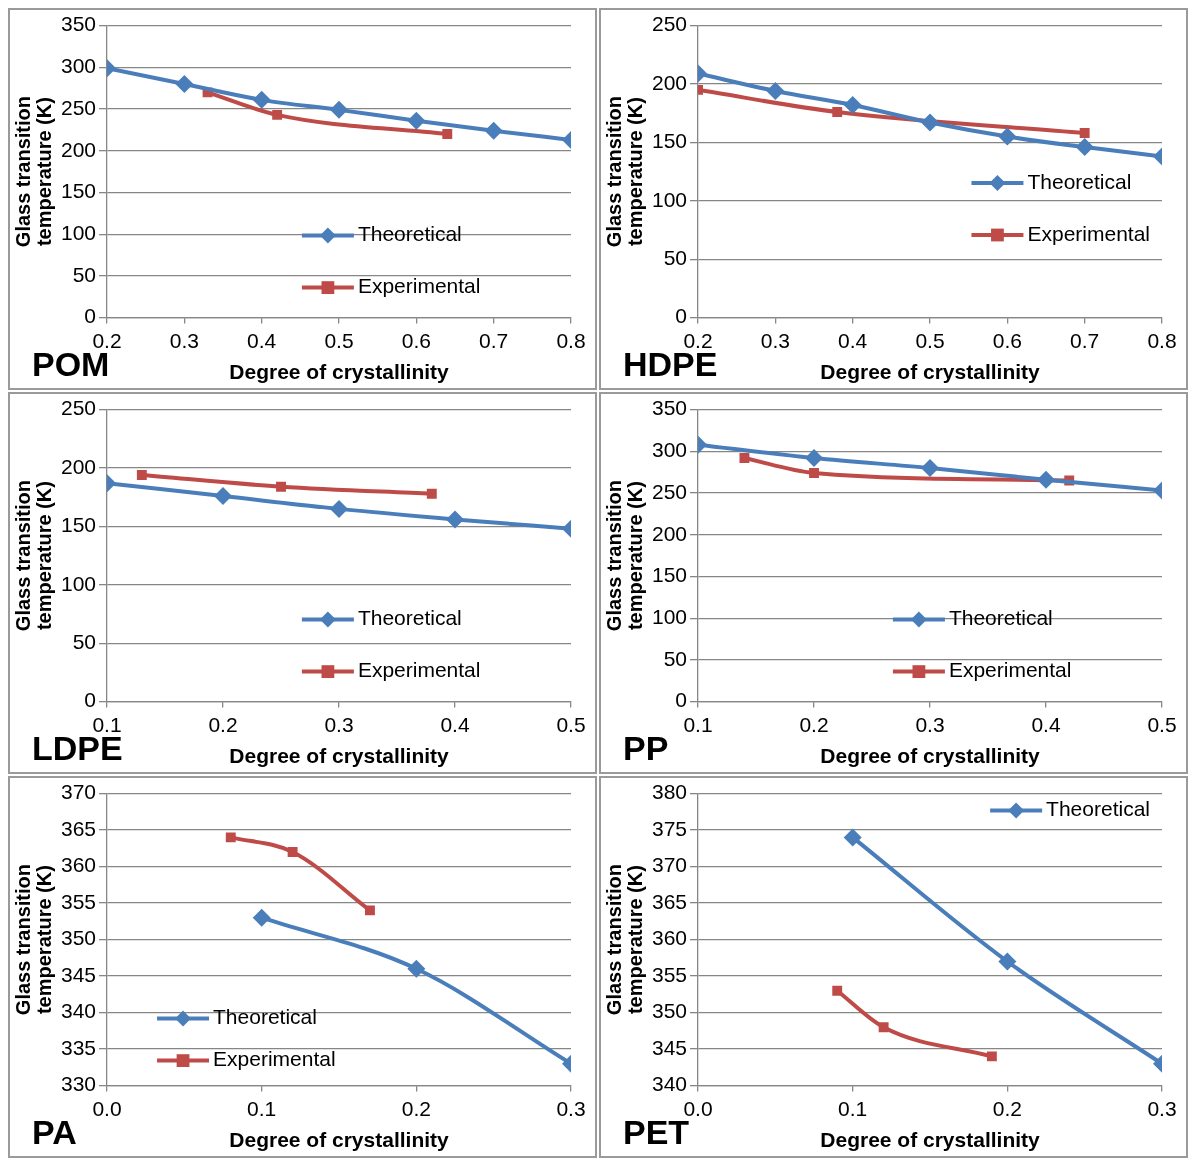 This screenshot has width=1203, height=1162. What do you see at coordinates (107, 1108) in the screenshot?
I see `x-tick-label: 0.0` at bounding box center [107, 1108].